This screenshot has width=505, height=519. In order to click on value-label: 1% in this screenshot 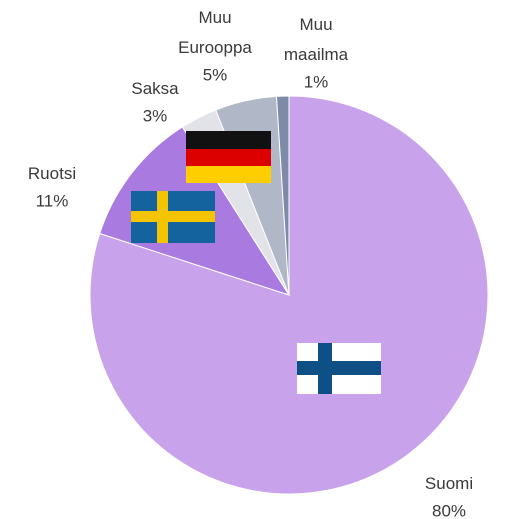, I will do `click(316, 81)`.